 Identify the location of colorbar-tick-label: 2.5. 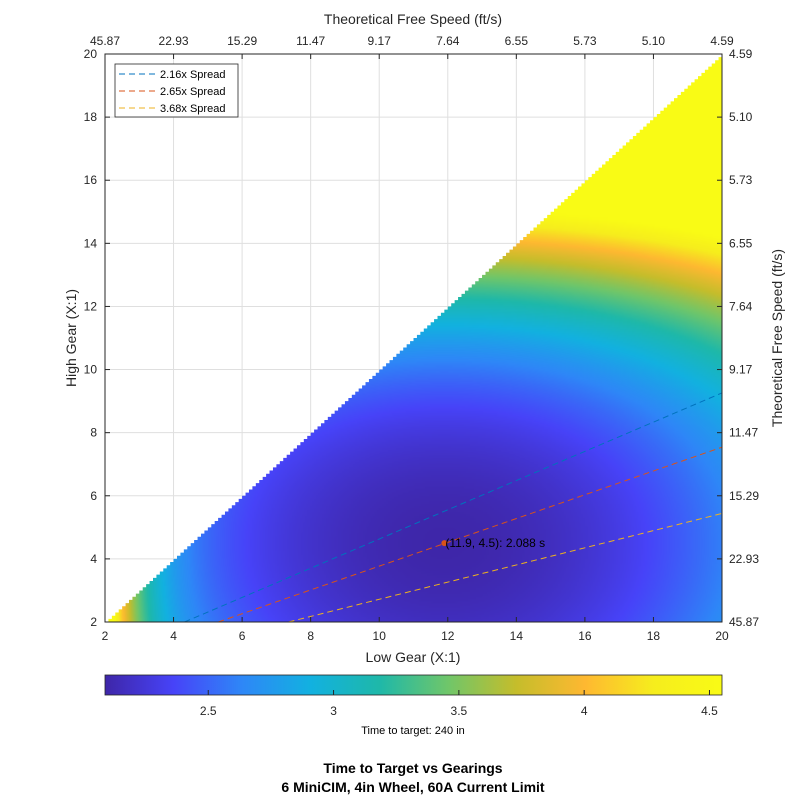
(208, 711).